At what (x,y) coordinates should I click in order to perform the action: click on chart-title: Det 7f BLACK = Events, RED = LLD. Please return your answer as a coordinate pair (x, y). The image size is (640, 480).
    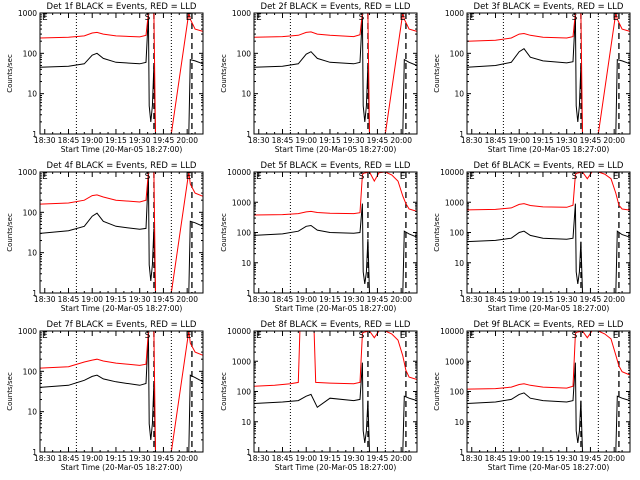
    Looking at the image, I should click on (122, 325).